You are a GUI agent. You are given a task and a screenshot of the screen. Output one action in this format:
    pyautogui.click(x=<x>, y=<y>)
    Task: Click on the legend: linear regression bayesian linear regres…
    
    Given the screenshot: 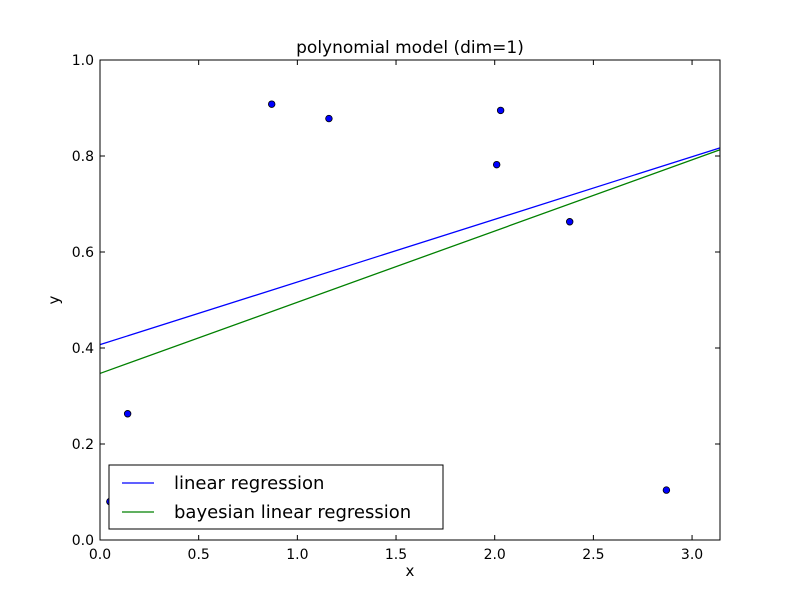 What is the action you would take?
    pyautogui.click(x=276, y=497)
    